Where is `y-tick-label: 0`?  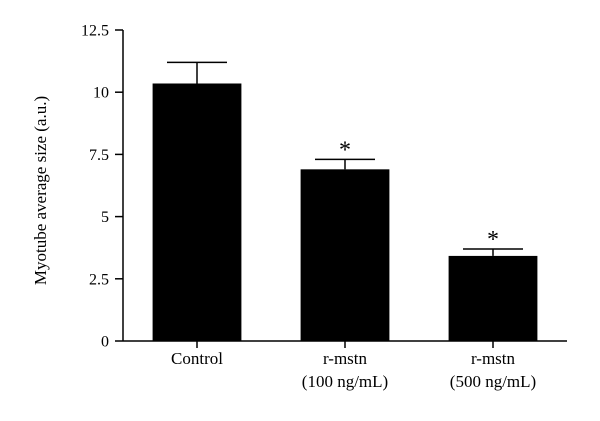 y-tick-label: 0 is located at coordinates (105, 342).